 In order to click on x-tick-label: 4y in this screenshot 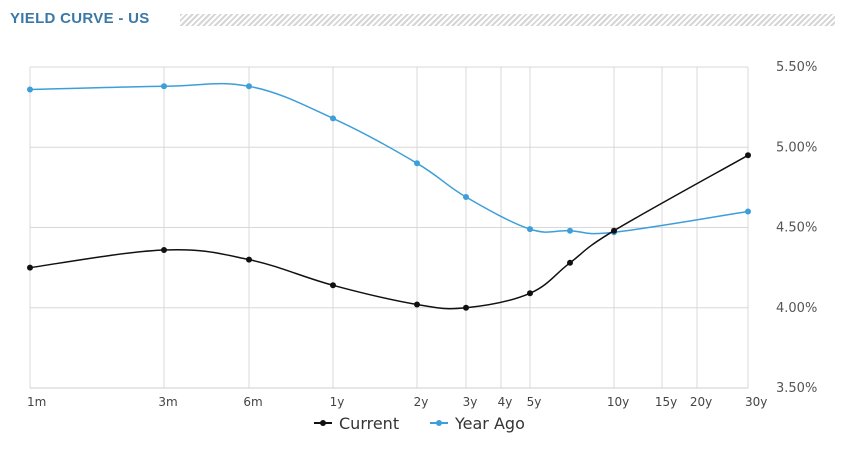, I will do `click(505, 402)`.